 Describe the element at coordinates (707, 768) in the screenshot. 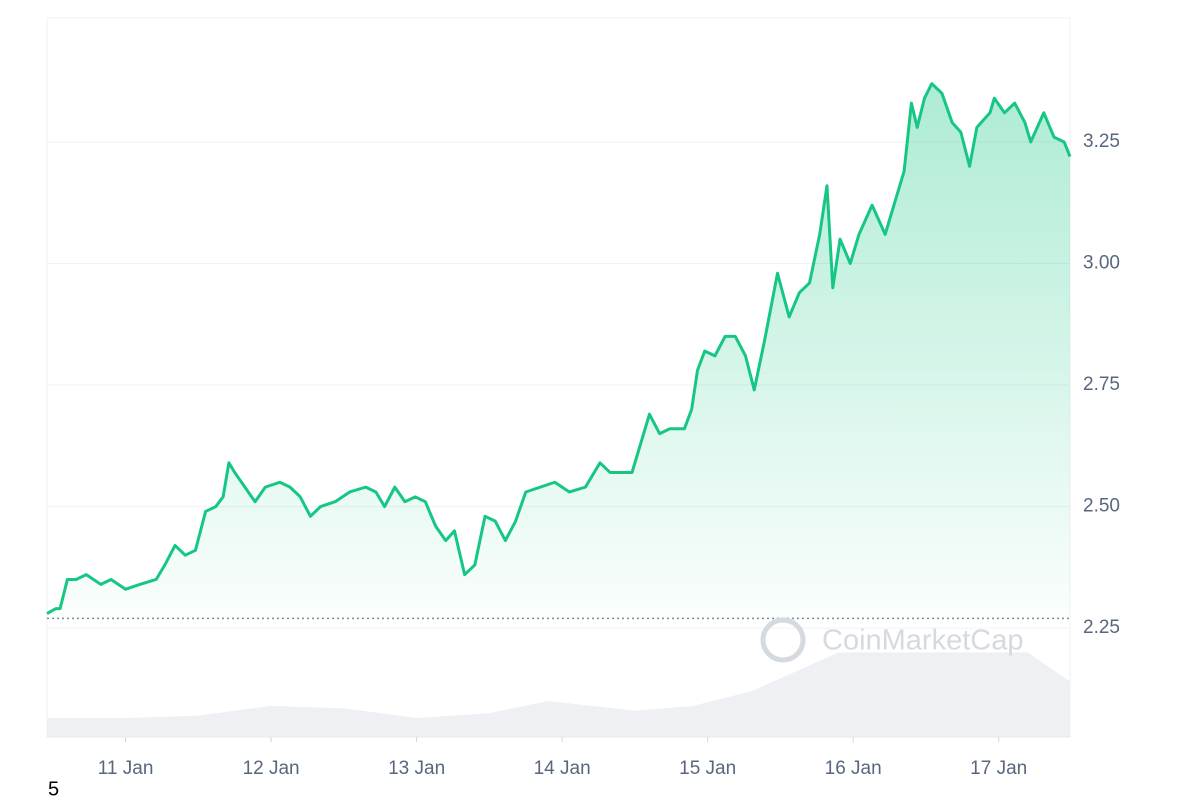

I see `x-tick-label: 15 Jan` at that location.